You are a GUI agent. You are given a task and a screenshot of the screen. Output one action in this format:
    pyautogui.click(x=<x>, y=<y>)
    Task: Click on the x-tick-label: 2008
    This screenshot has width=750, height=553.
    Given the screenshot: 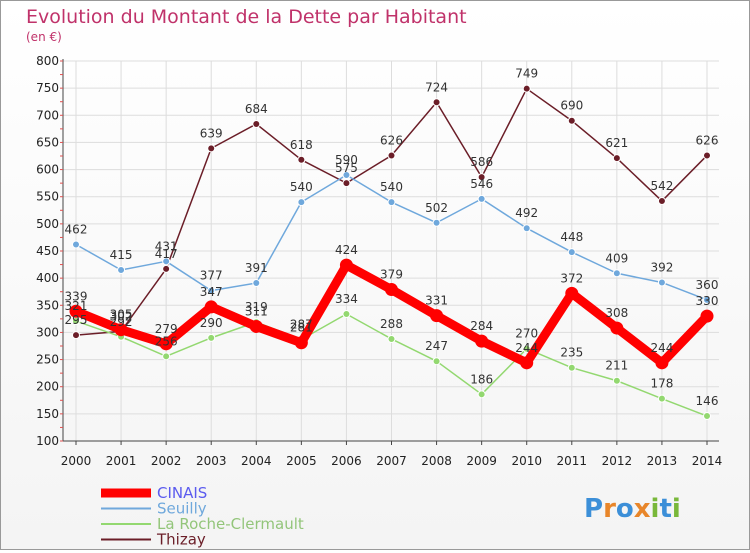 What is the action you would take?
    pyautogui.click(x=436, y=461)
    